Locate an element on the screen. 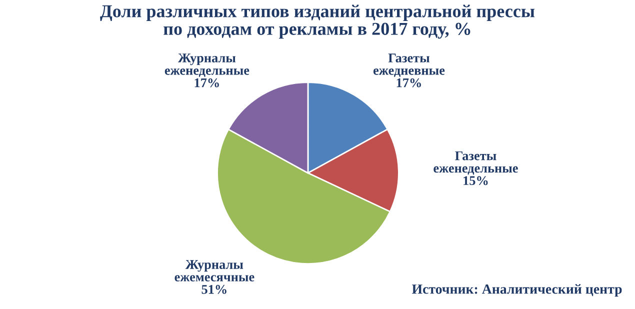 The image size is (635, 309). data-label: 51% is located at coordinates (214, 289).